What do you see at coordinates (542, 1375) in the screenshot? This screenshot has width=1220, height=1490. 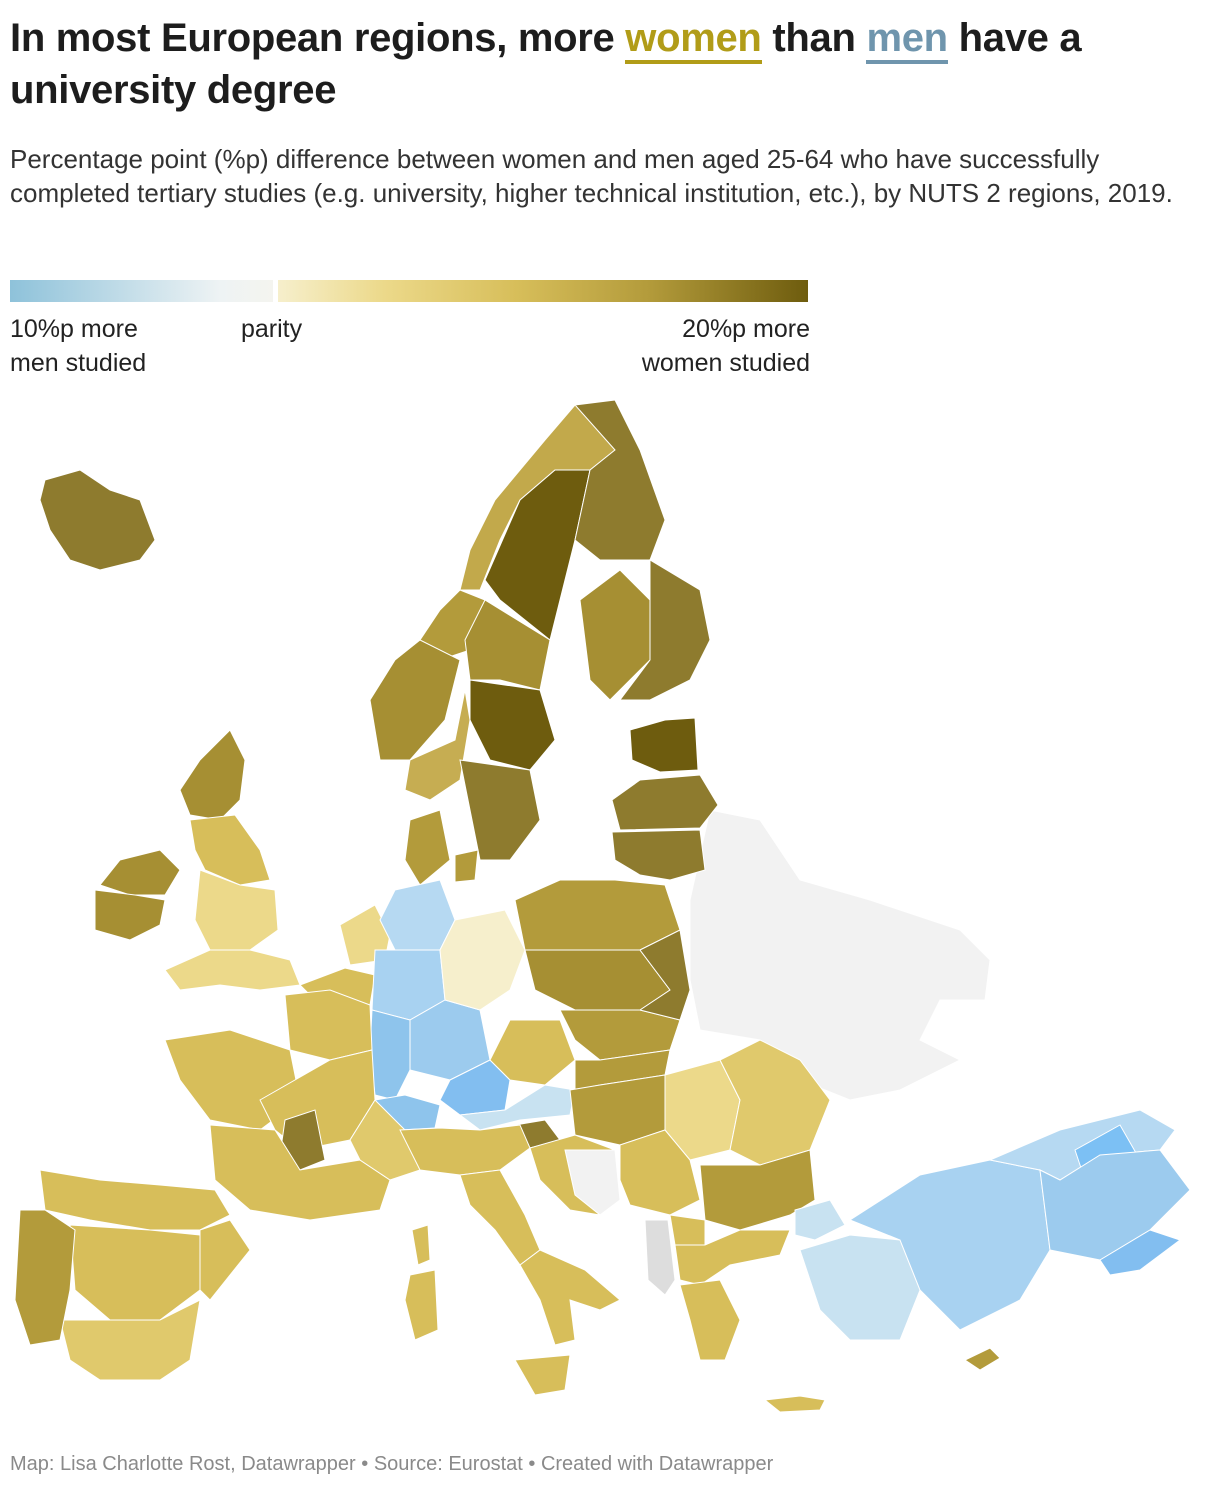 I see `region-sicily` at bounding box center [542, 1375].